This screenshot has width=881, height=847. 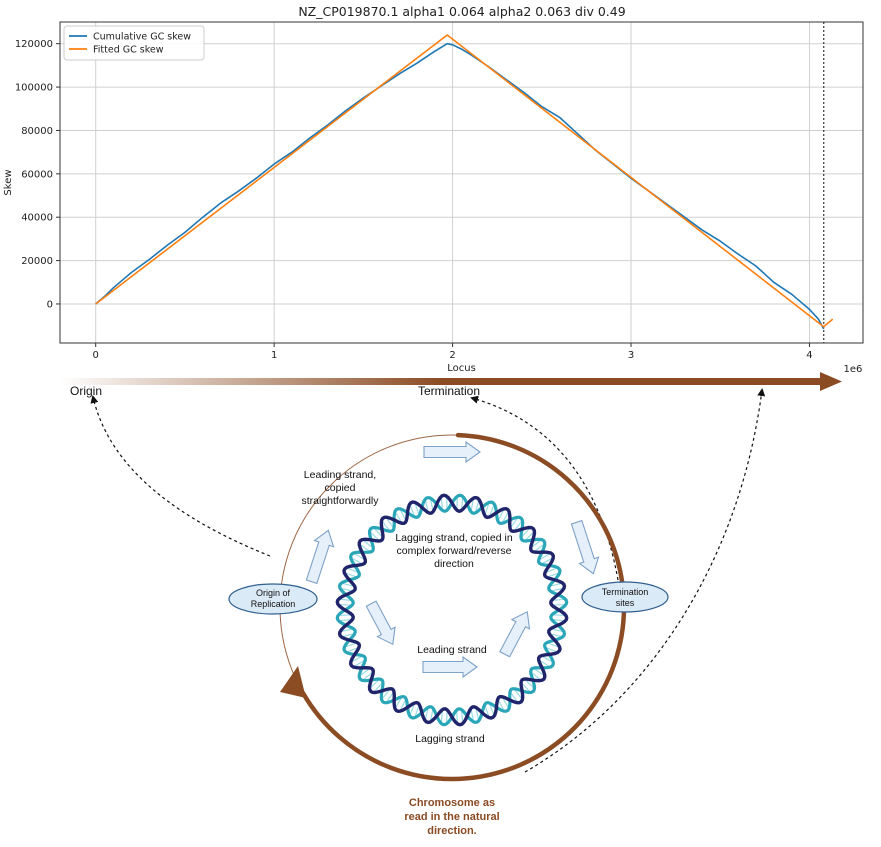 I want to click on dna-strand-dark, so click(x=452, y=610).